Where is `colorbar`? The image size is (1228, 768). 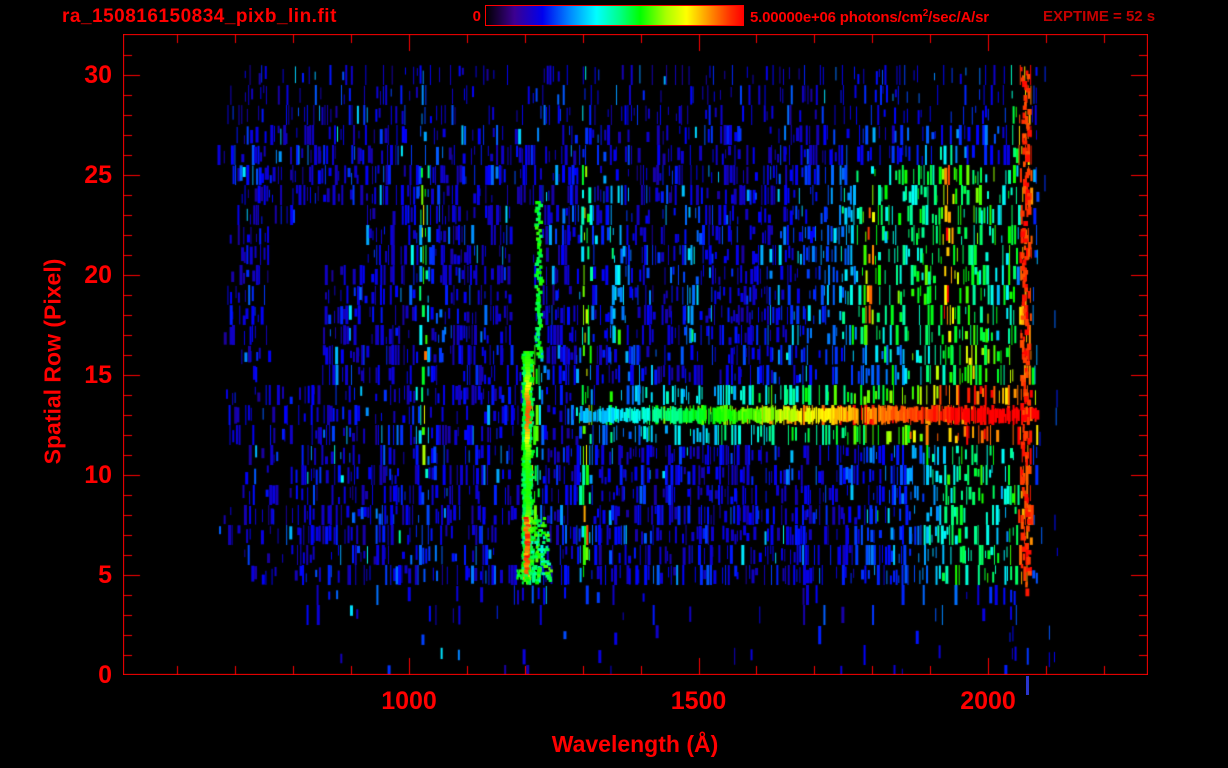
colorbar is located at coordinates (614, 15).